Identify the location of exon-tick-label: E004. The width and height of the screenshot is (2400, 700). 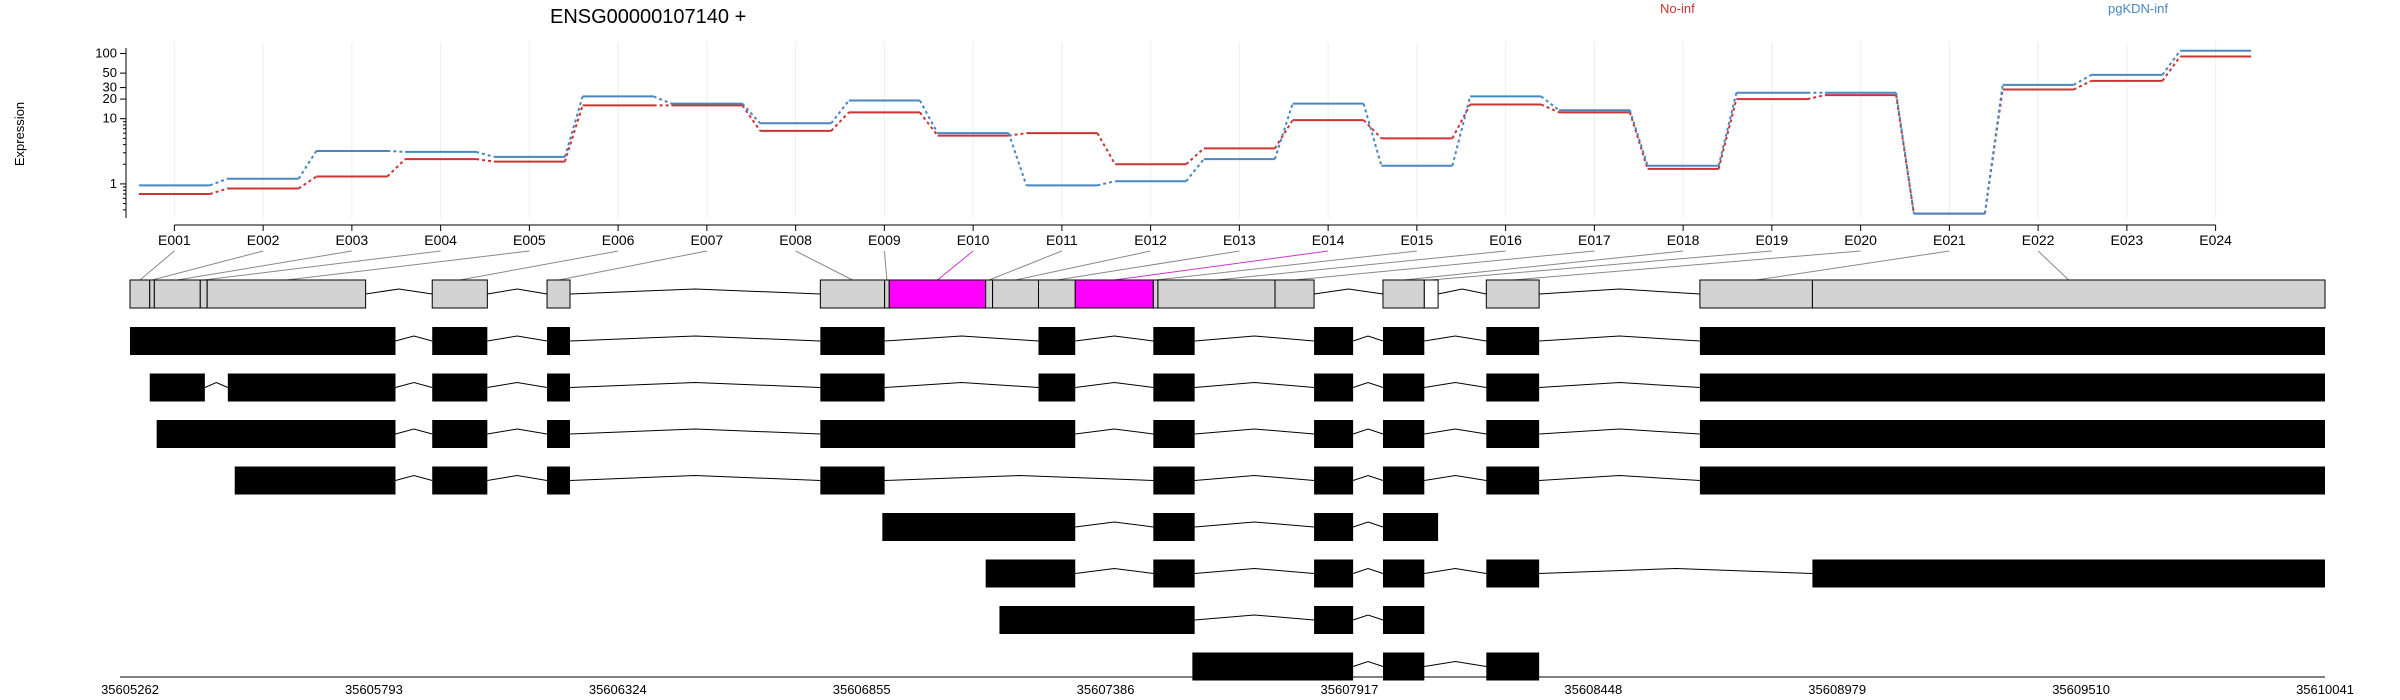
(440, 240).